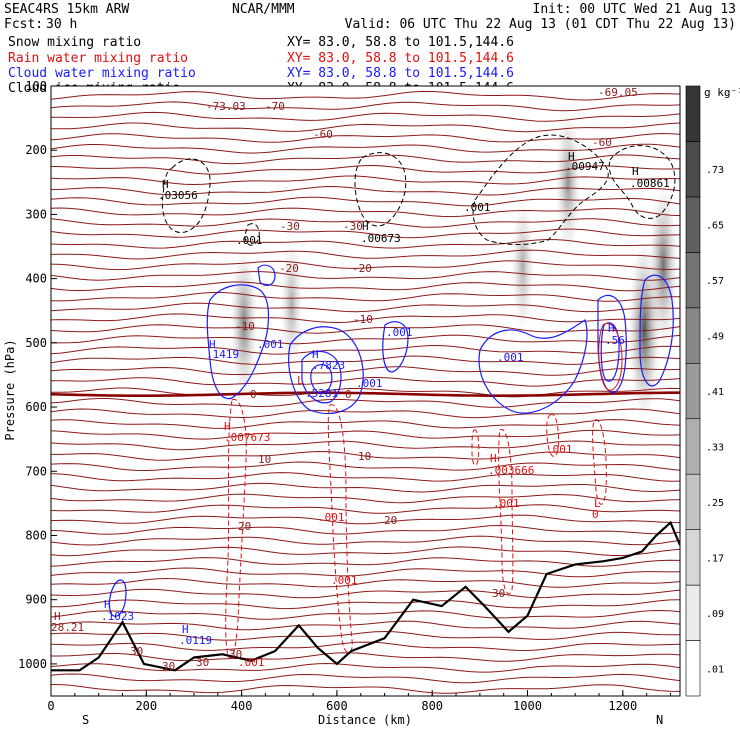 The width and height of the screenshot is (740, 740). What do you see at coordinates (36, 407) in the screenshot?
I see `y-tick-label: 600` at bounding box center [36, 407].